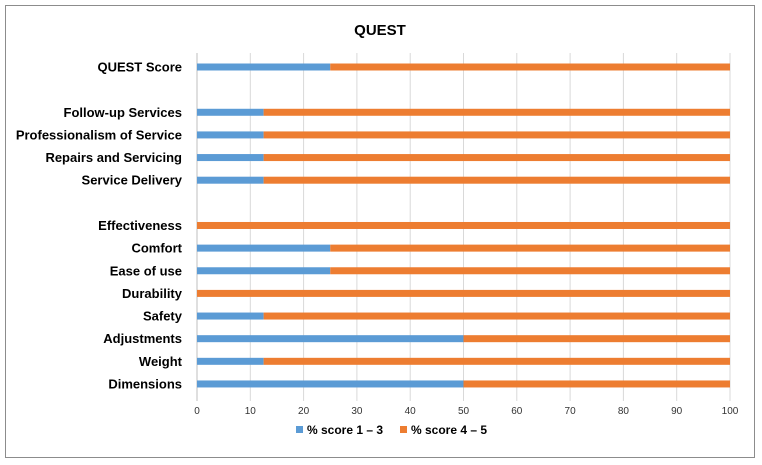  Describe the element at coordinates (140, 225) in the screenshot. I see `category-label-effectiveness: Effectiveness` at that location.